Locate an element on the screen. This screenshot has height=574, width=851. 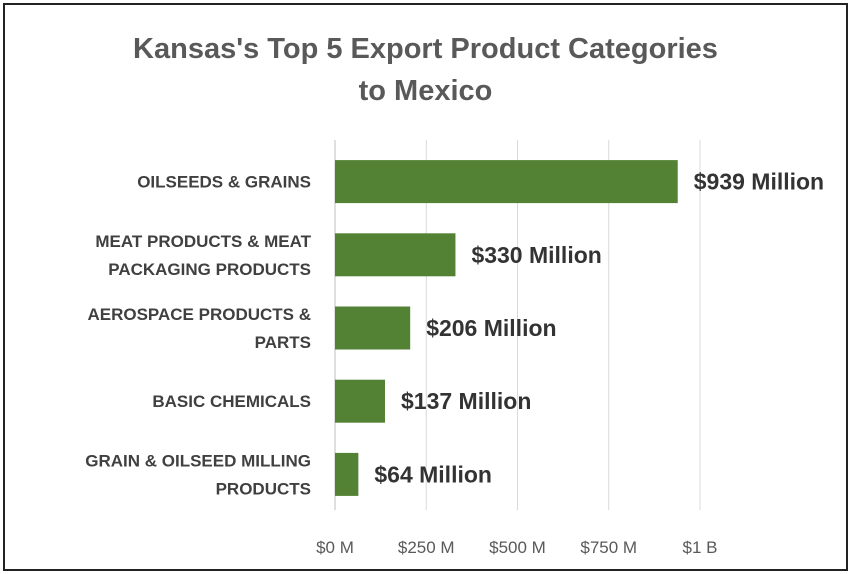
x-tick-label: $500 M is located at coordinates (517, 547).